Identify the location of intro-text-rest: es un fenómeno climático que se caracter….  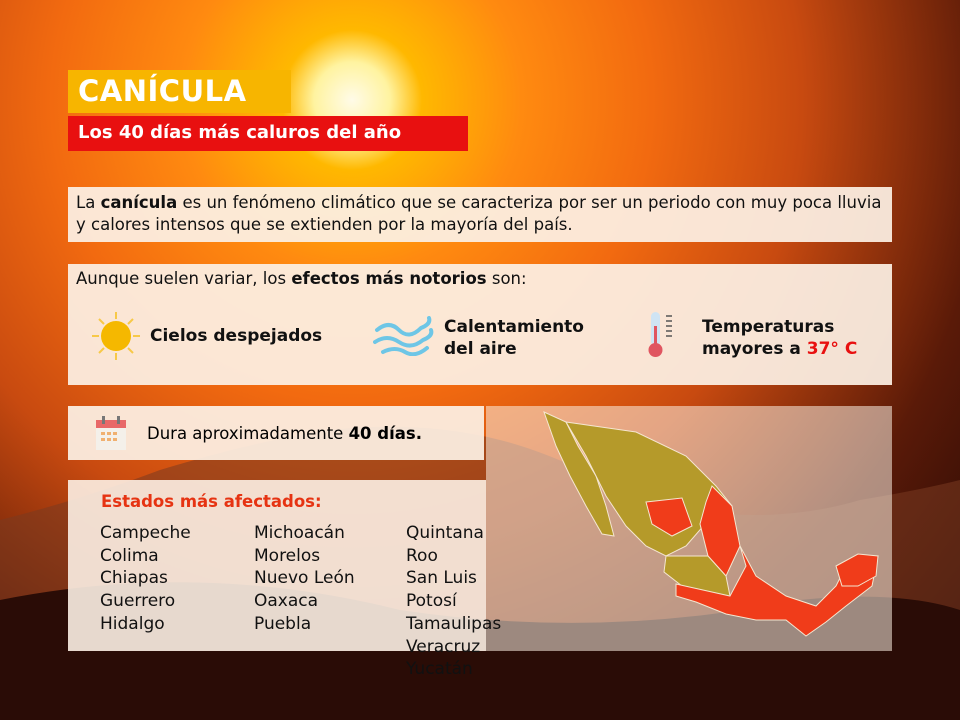
(479, 213).